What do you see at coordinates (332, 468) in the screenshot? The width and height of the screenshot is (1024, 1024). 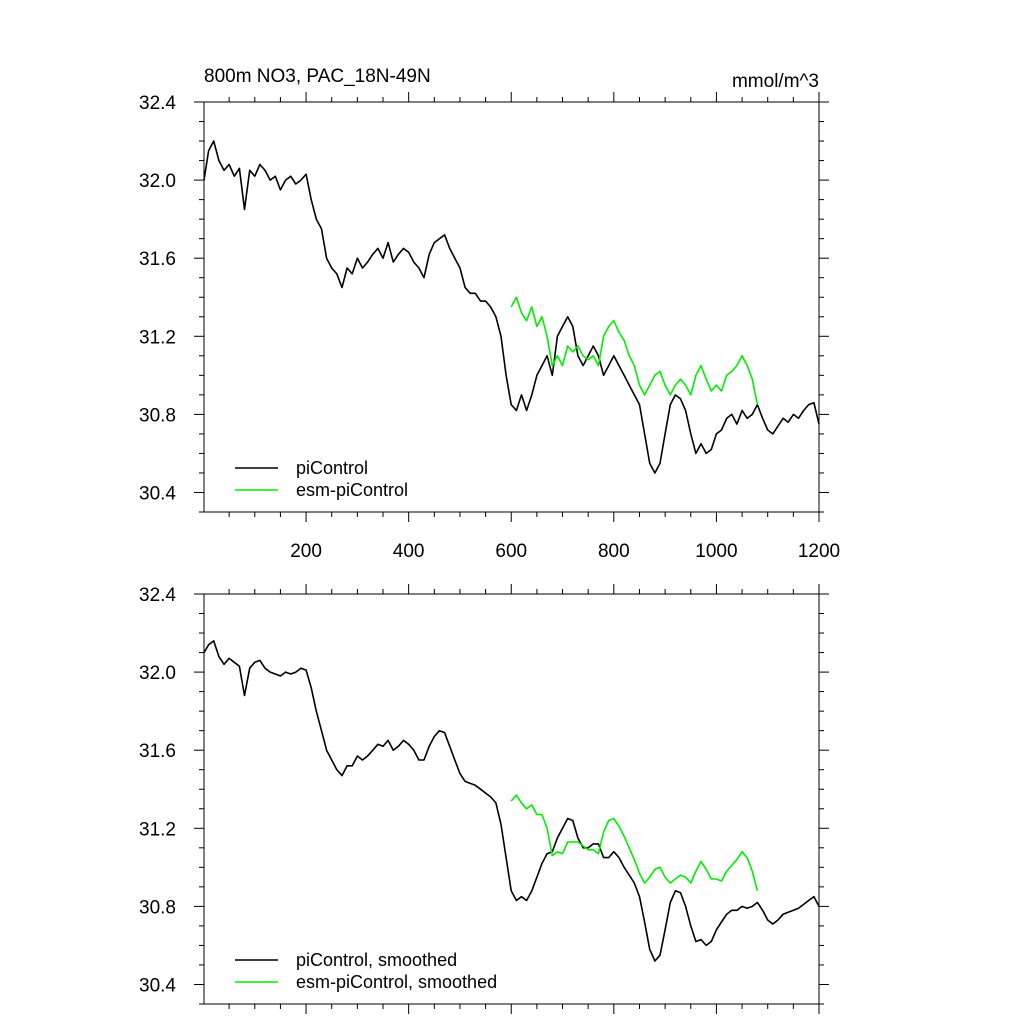 I see `legend-label: piControl` at bounding box center [332, 468].